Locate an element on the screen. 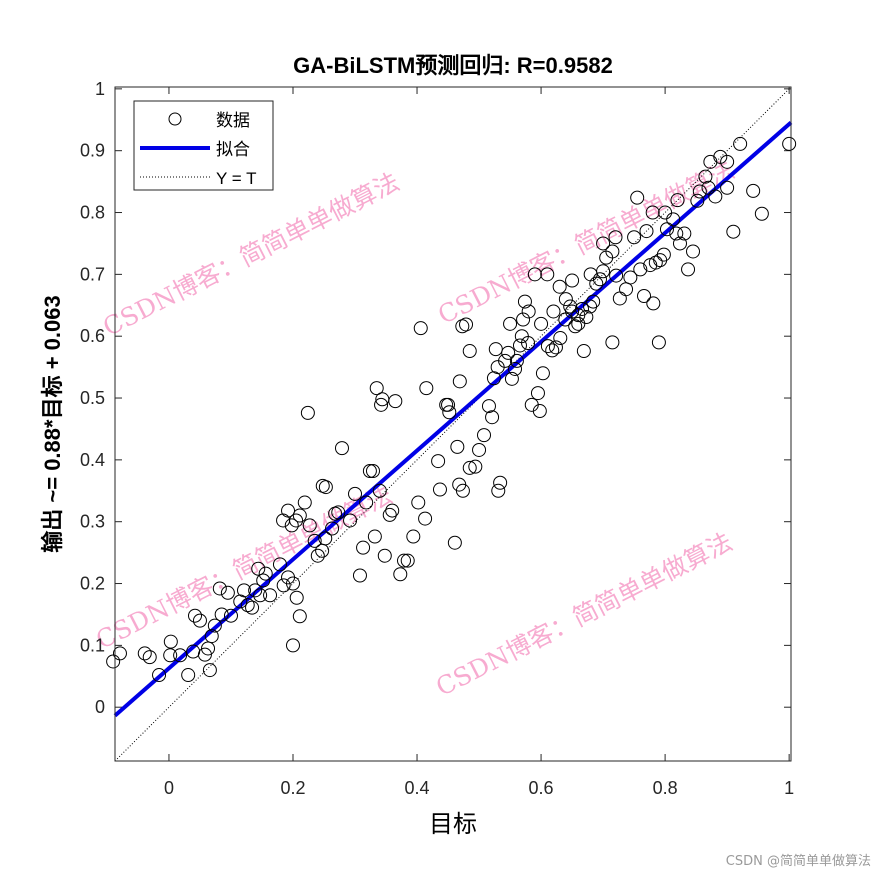 This screenshot has width=875, height=875. legend-marker-data is located at coordinates (175, 119).